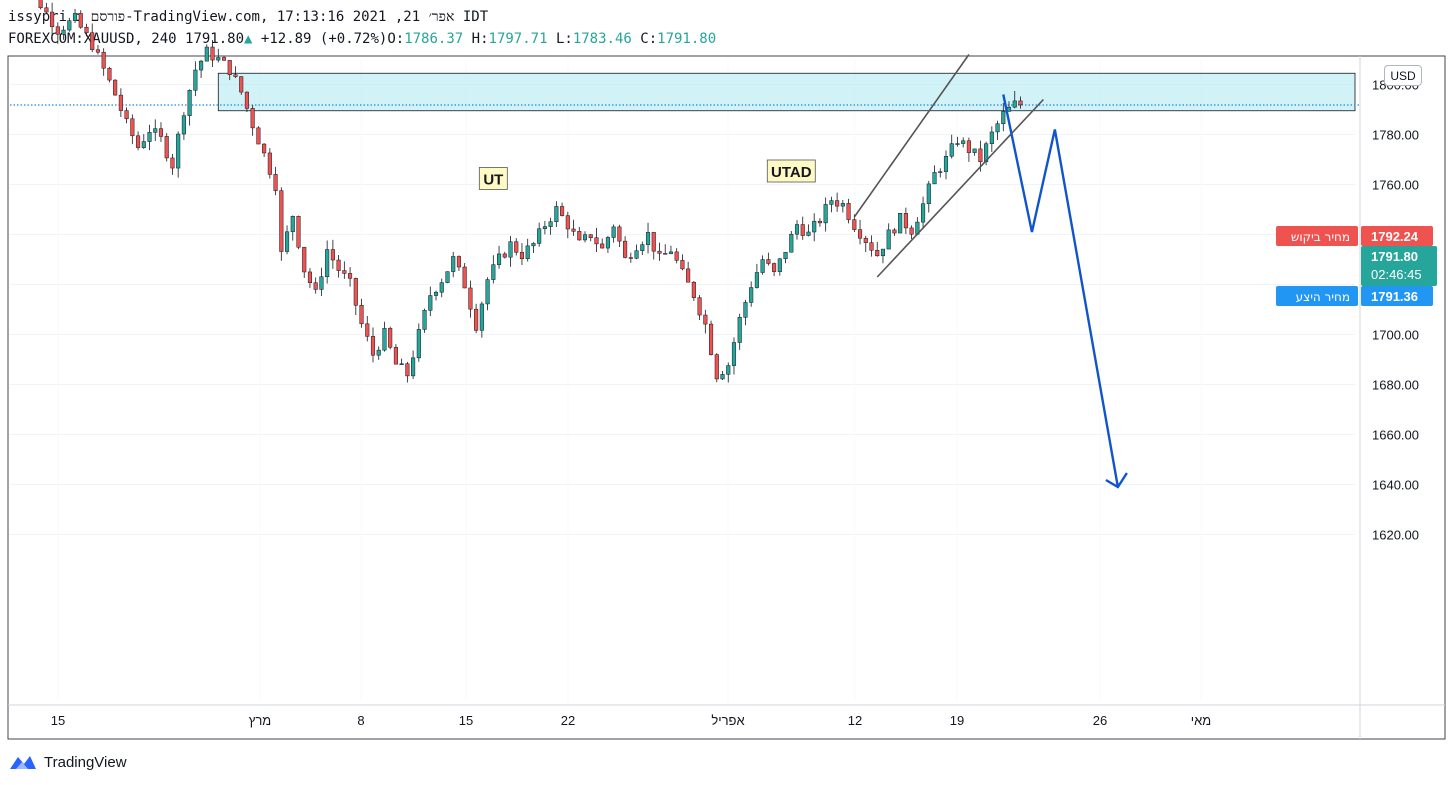  I want to click on bid-title-bg, so click(1317, 296).